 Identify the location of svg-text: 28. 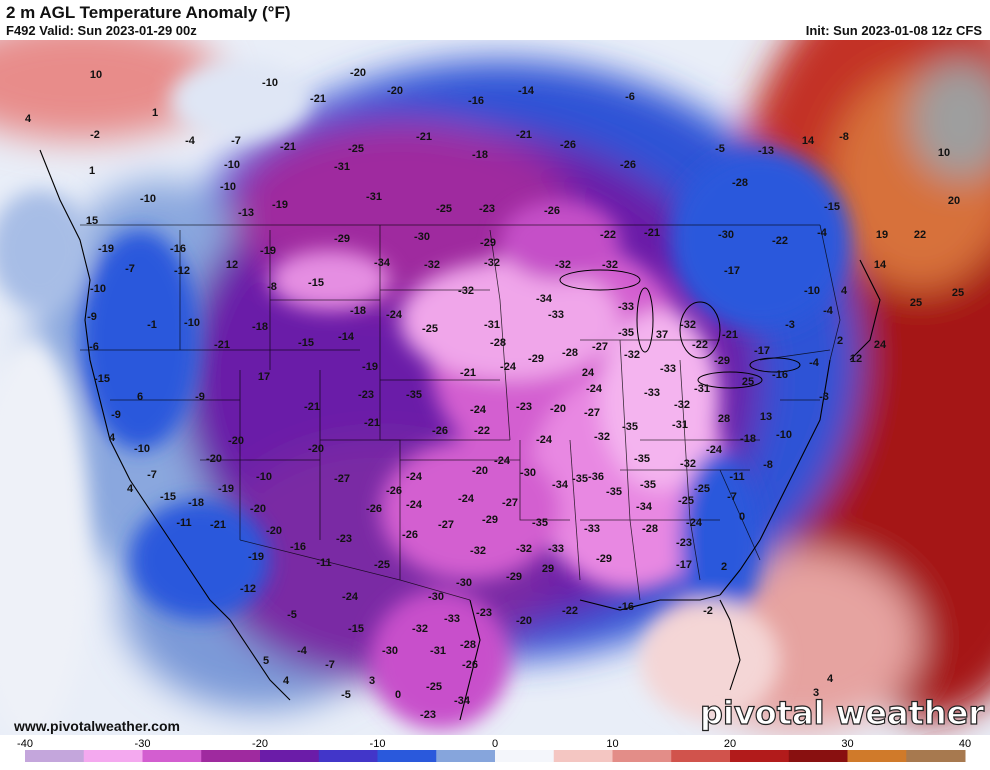
(724, 419).